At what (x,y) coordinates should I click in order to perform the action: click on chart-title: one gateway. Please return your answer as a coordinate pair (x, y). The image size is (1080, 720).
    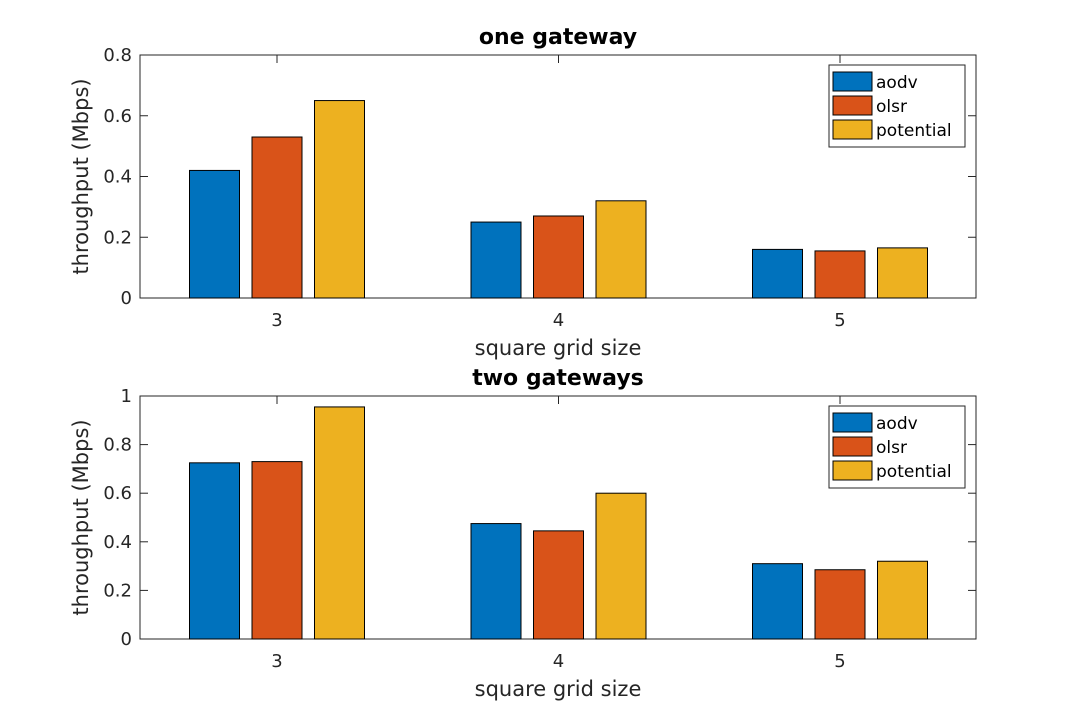
    Looking at the image, I should click on (558, 37).